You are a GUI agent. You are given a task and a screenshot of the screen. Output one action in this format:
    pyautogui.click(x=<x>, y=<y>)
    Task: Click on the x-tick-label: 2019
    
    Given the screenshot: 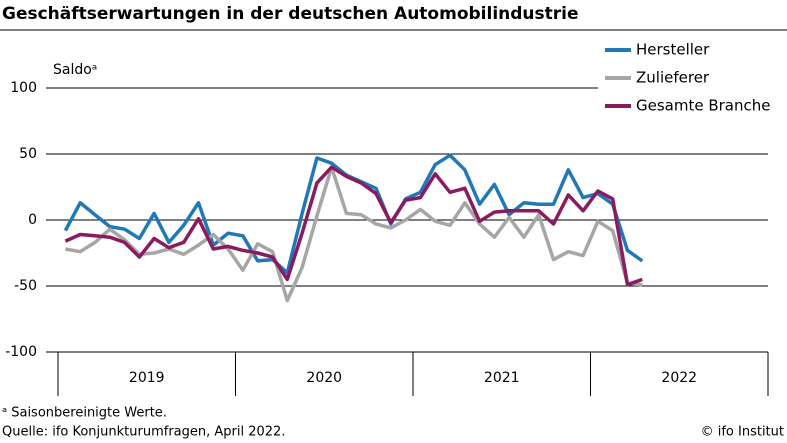 What is the action you would take?
    pyautogui.click(x=147, y=378)
    